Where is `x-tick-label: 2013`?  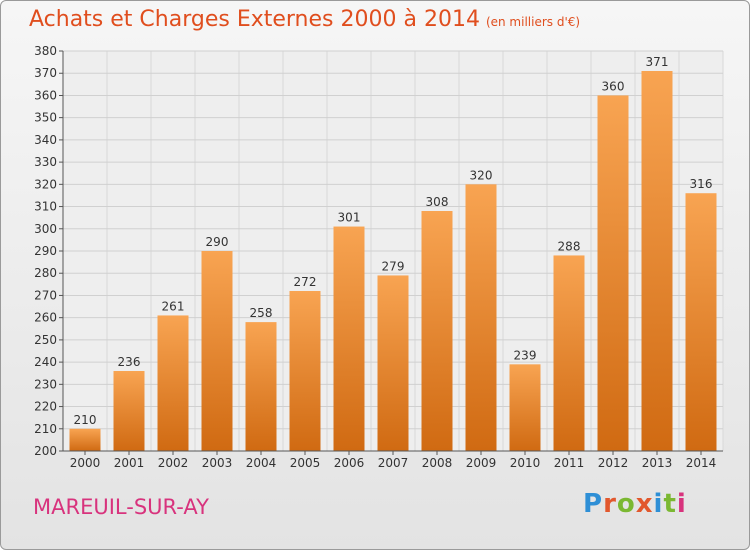 x-tick-label: 2013 is located at coordinates (657, 463).